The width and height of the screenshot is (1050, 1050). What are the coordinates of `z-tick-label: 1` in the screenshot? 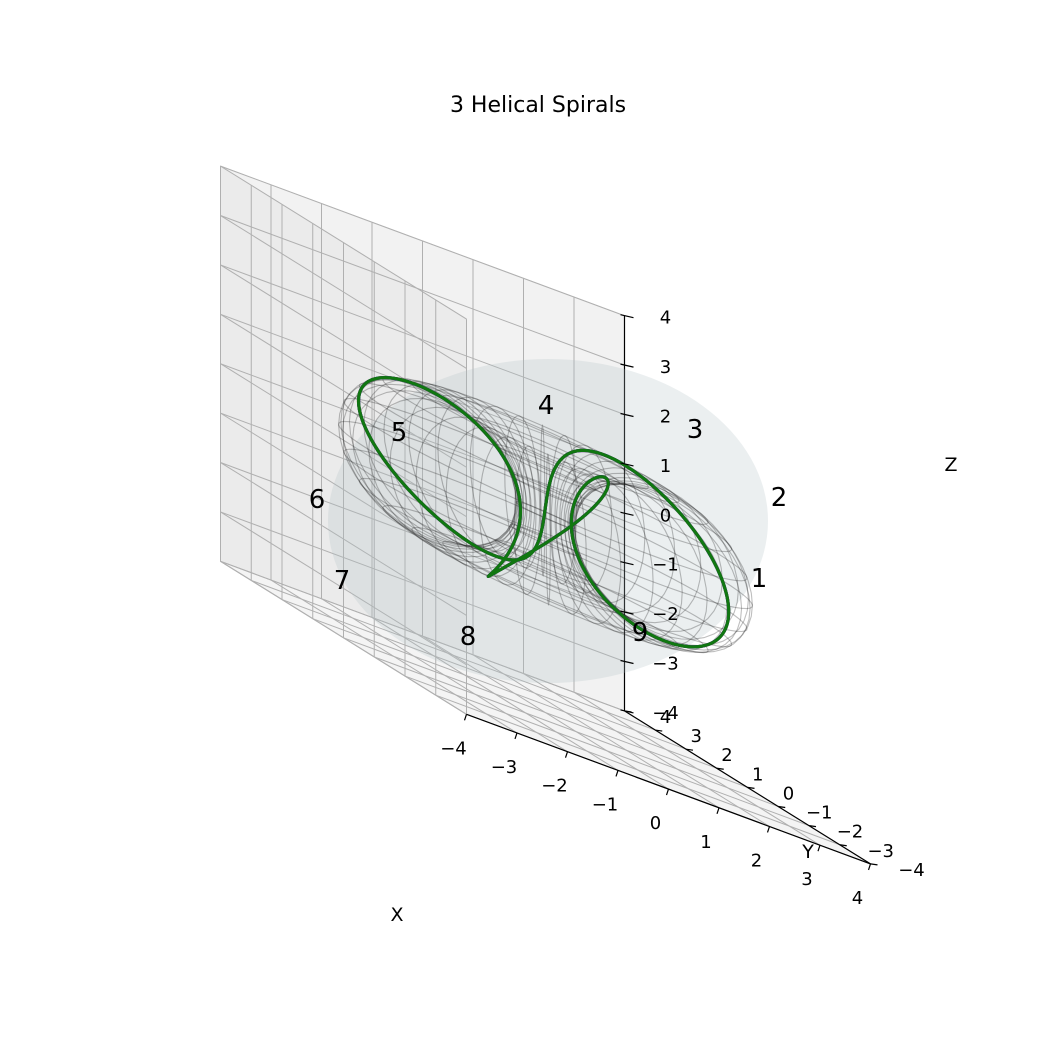 It's located at (665, 466).